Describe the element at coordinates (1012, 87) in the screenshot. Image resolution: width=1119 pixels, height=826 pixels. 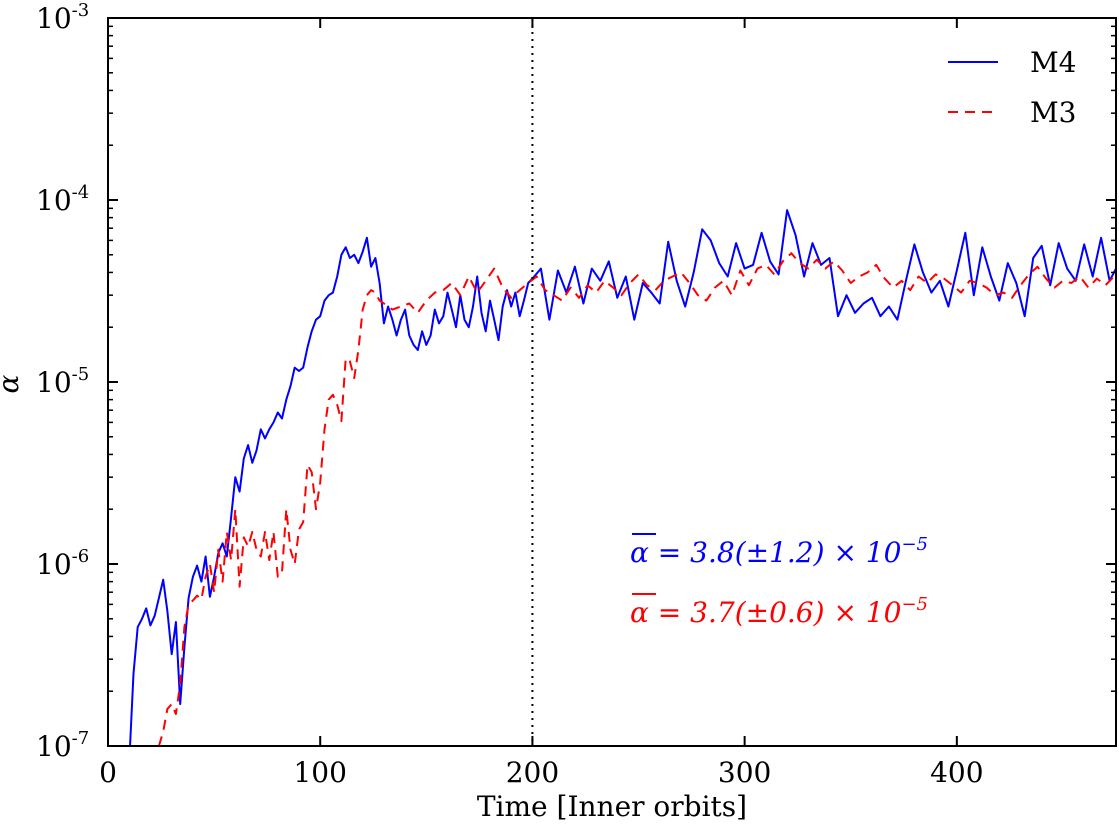
I see `legend: M4 M3` at that location.